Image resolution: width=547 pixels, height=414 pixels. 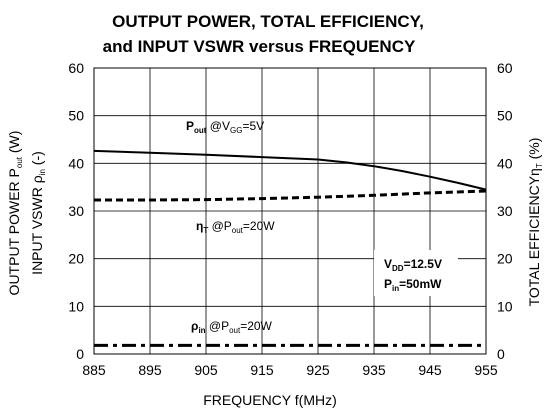 What do you see at coordinates (76, 163) in the screenshot?
I see `y-tick-label-left: 40` at bounding box center [76, 163].